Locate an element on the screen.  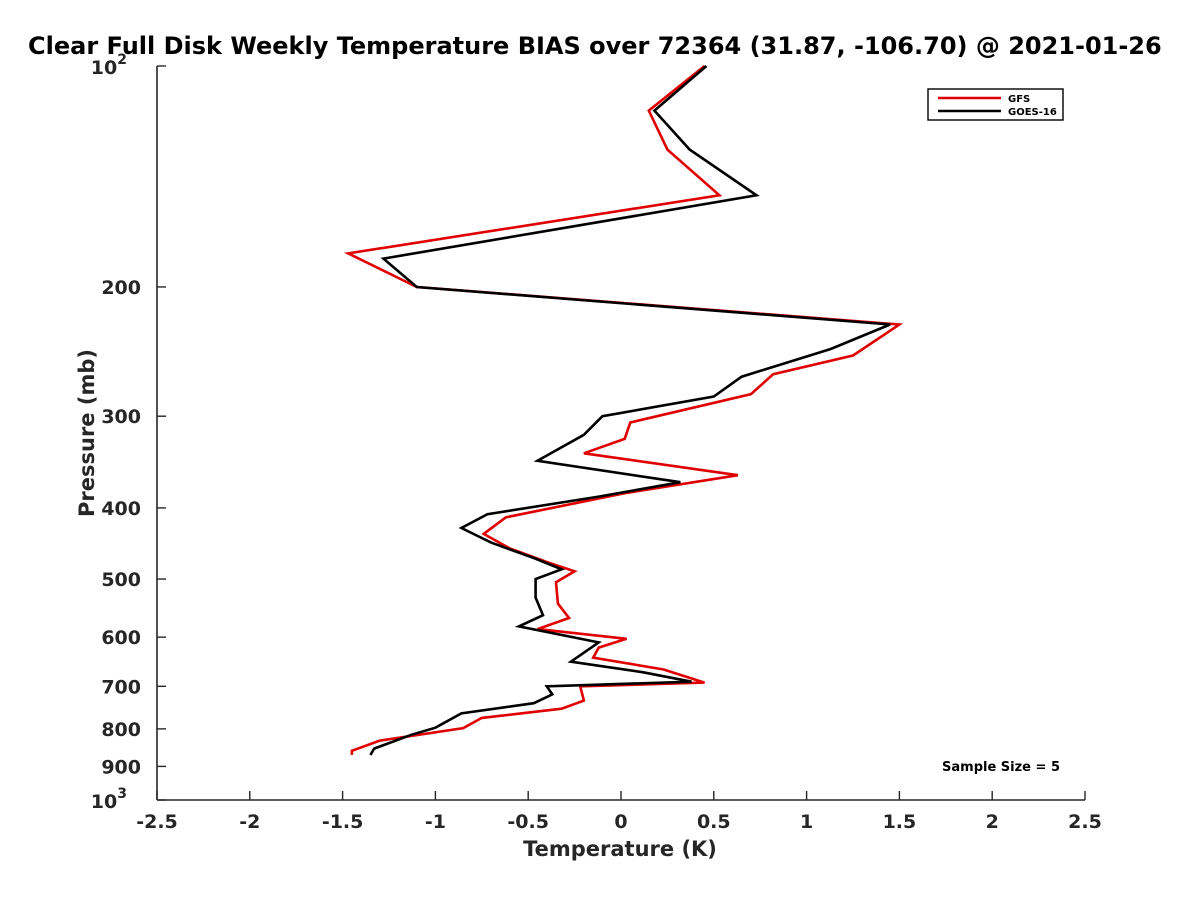
chart-legend: GFS GOES-16 is located at coordinates (995, 104).